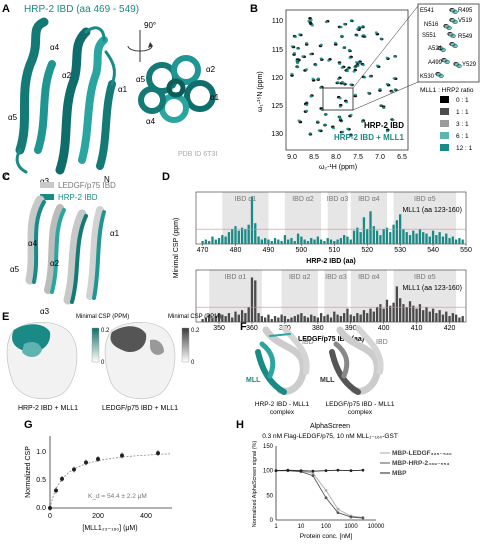 Image resolution: width=481 pixels, height=550 pixels. What do you see at coordinates (140, 46) in the screenshot?
I see `rotation-arrow-icon` at bounding box center [140, 46].